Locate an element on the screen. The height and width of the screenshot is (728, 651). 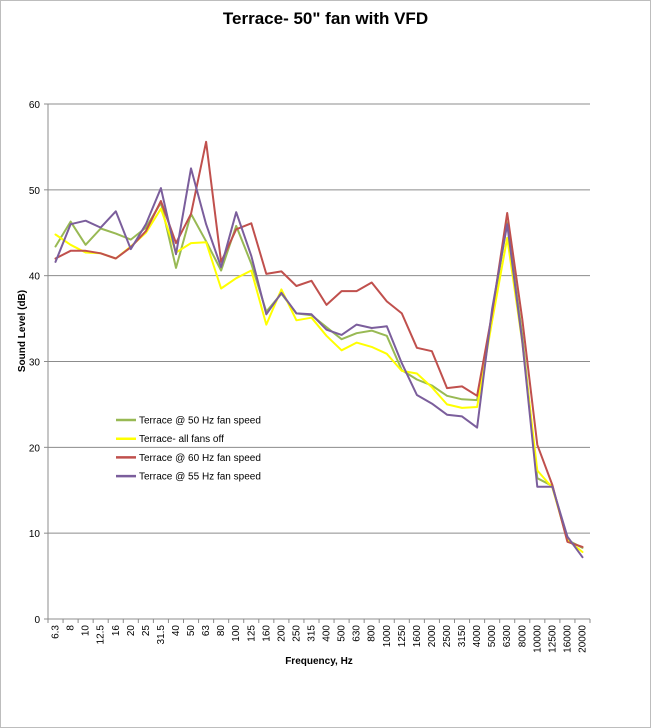
legend-label-1: Terrace @ 50 Hz fan speed is located at coordinates (200, 421).